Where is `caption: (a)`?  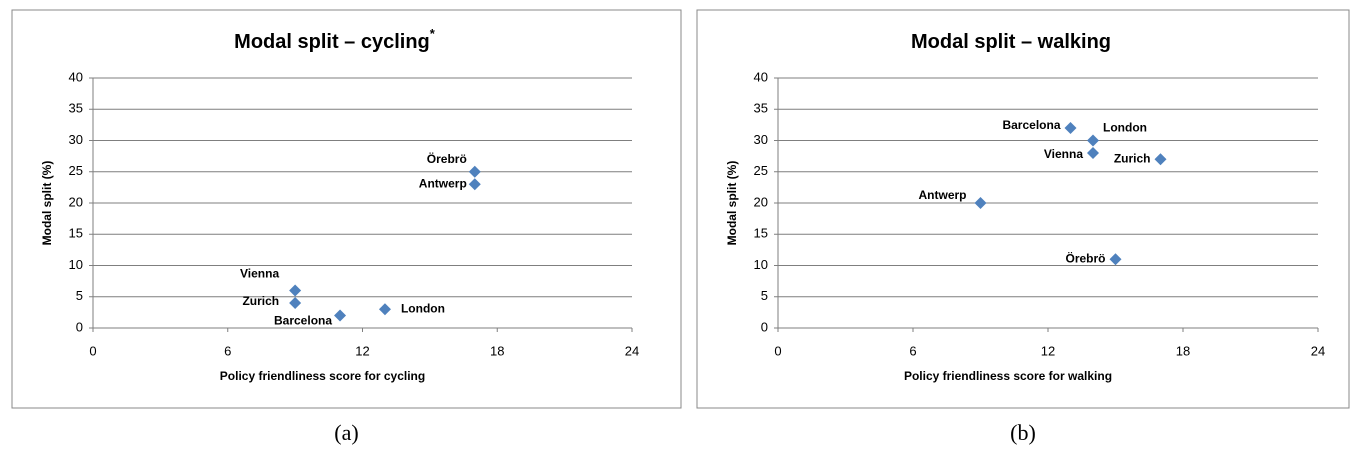
caption: (a) is located at coordinates (346, 432).